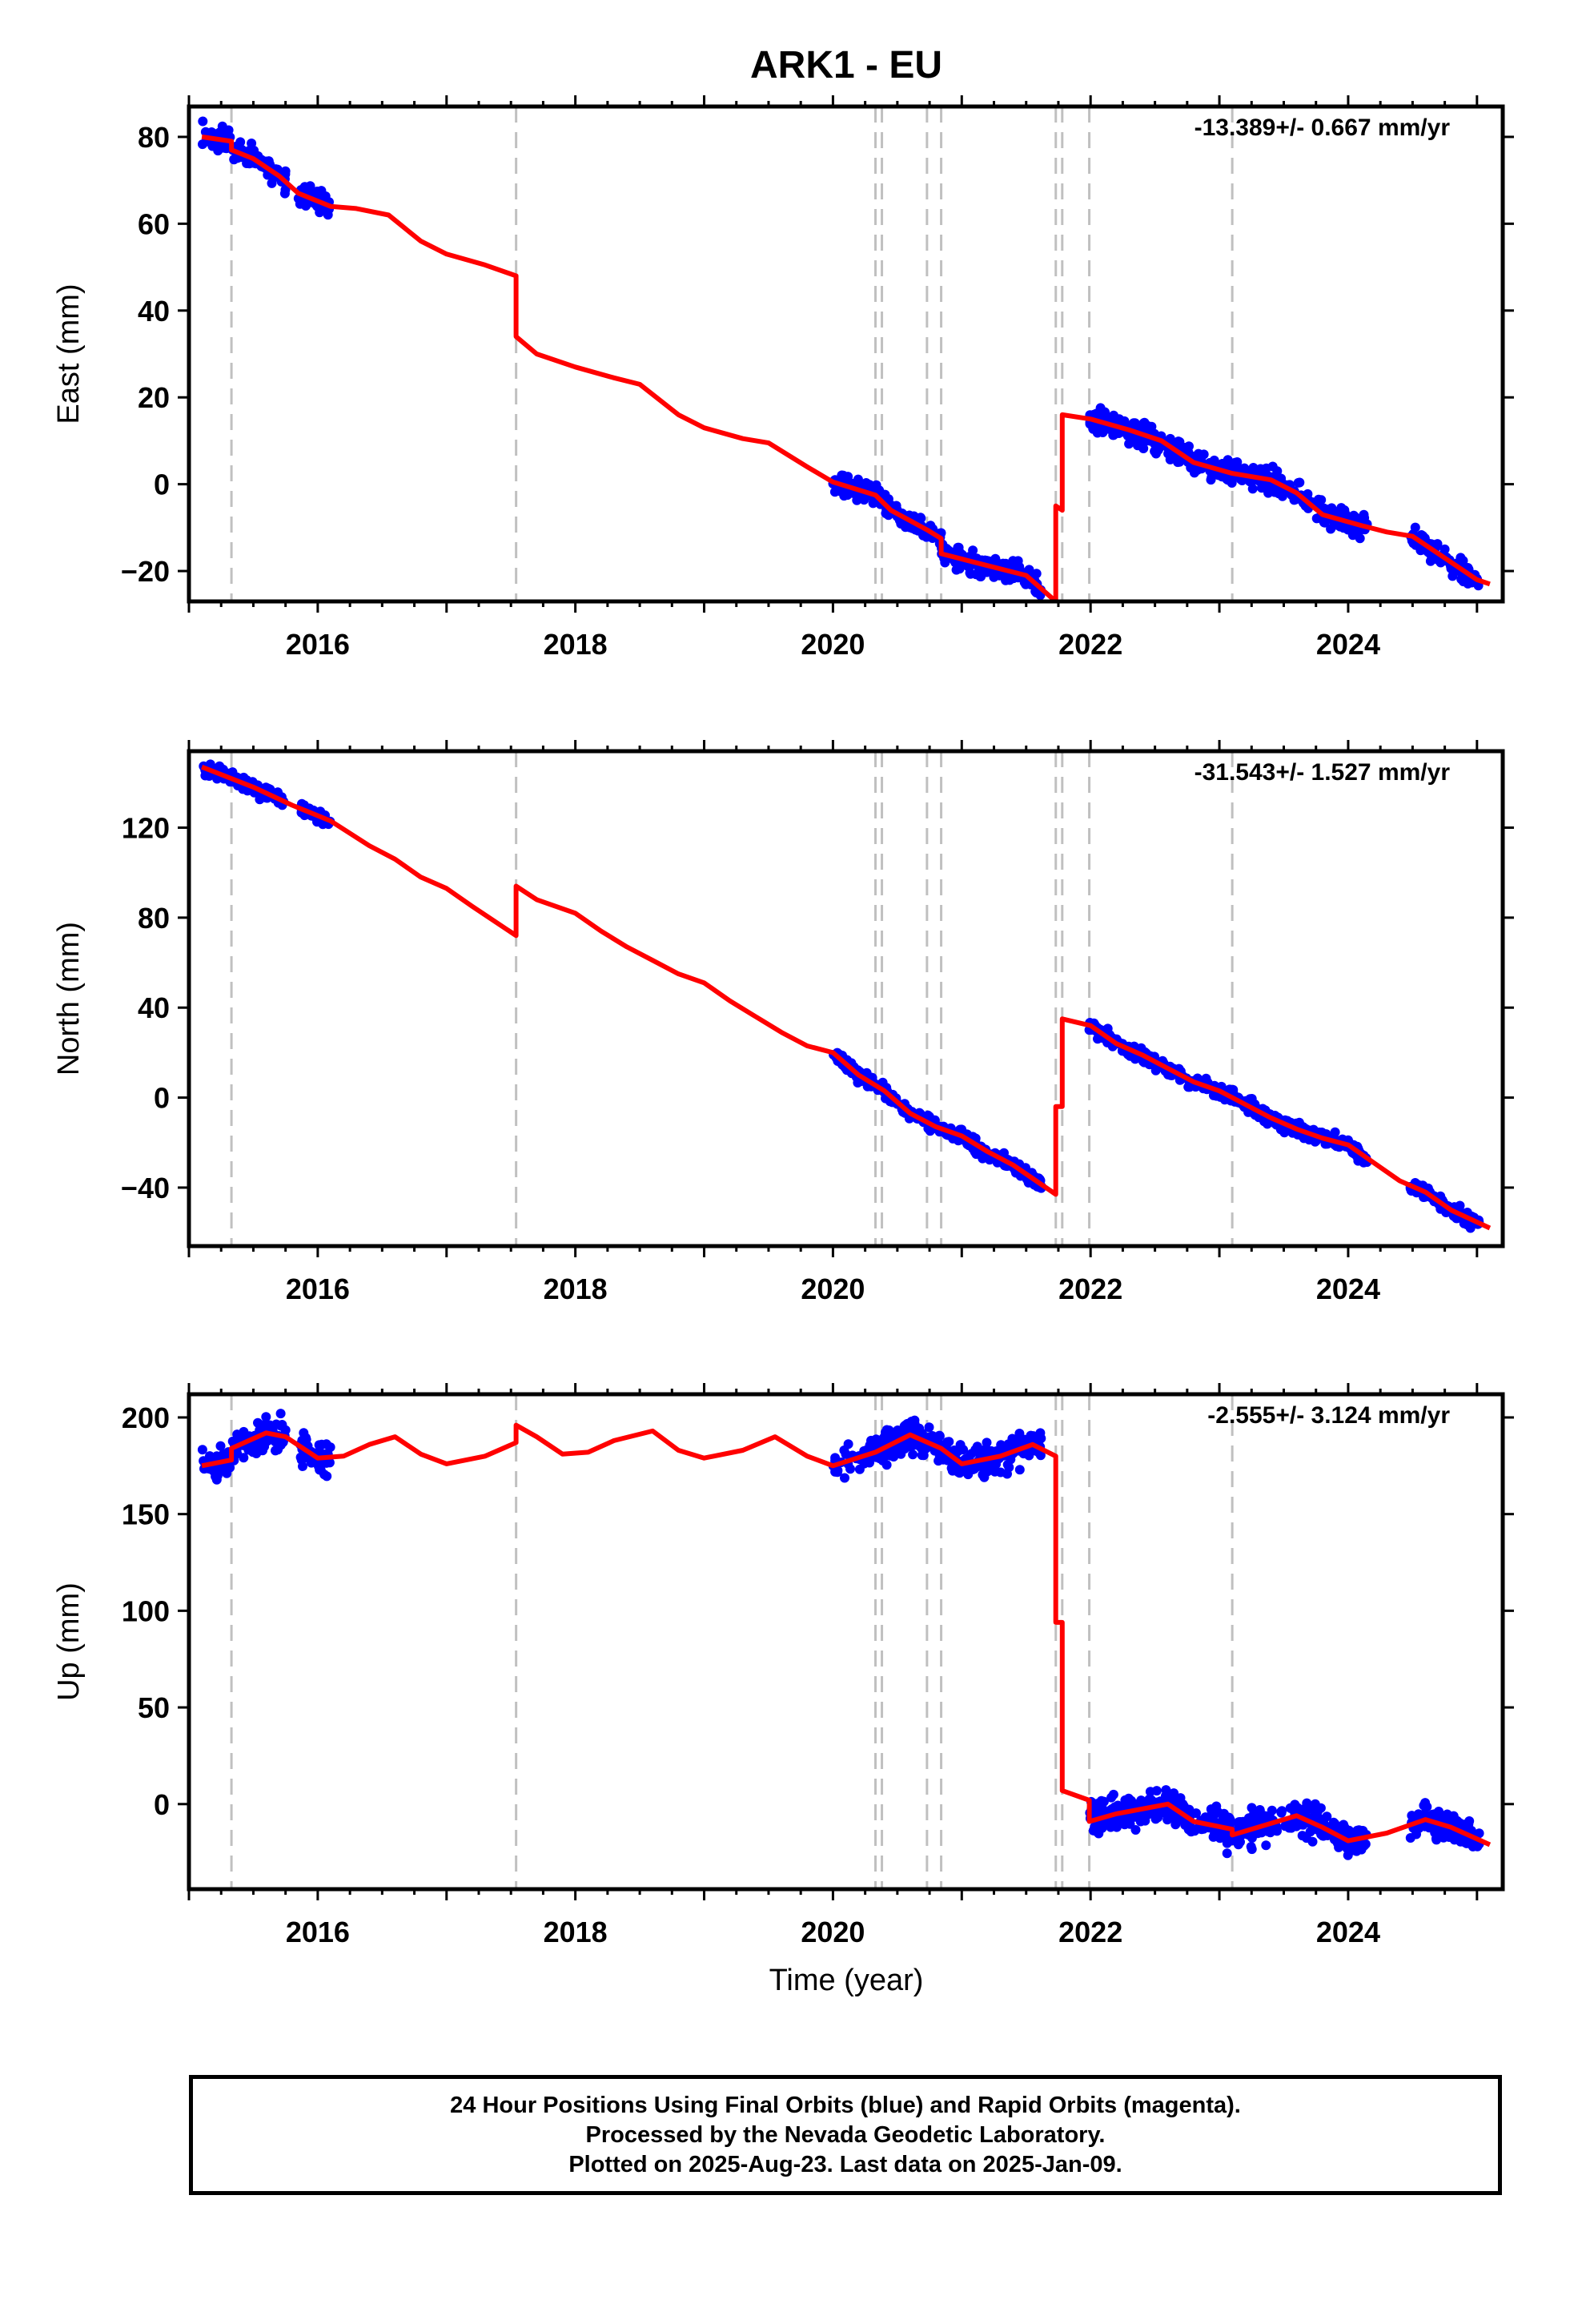 Image resolution: width=1582 pixels, height=2324 pixels. Describe the element at coordinates (846, 65) in the screenshot. I see `chart-title: ARK1 - EU` at that location.